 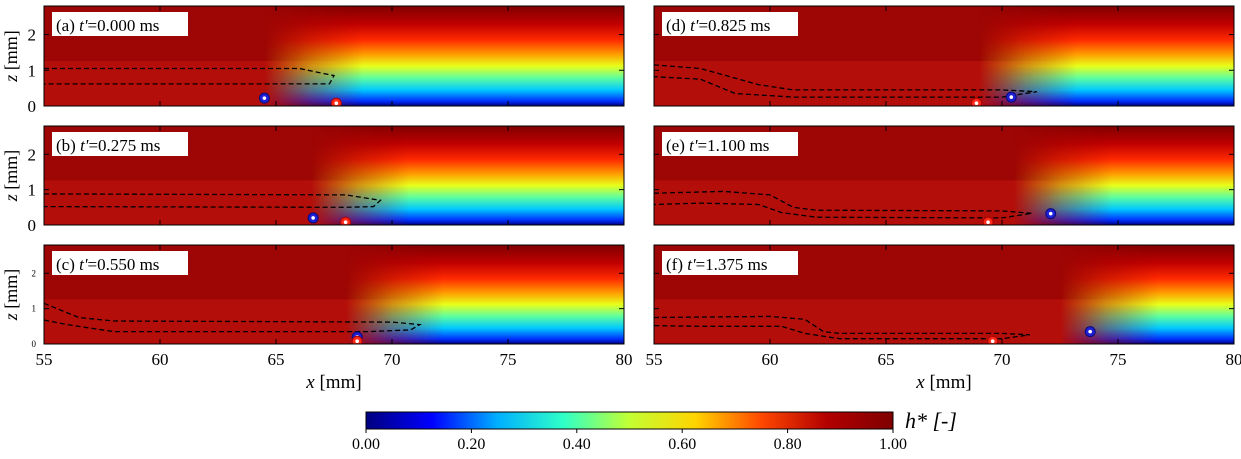 I want to click on panel-label: (f) t'=1.375 ms, so click(x=717, y=264).